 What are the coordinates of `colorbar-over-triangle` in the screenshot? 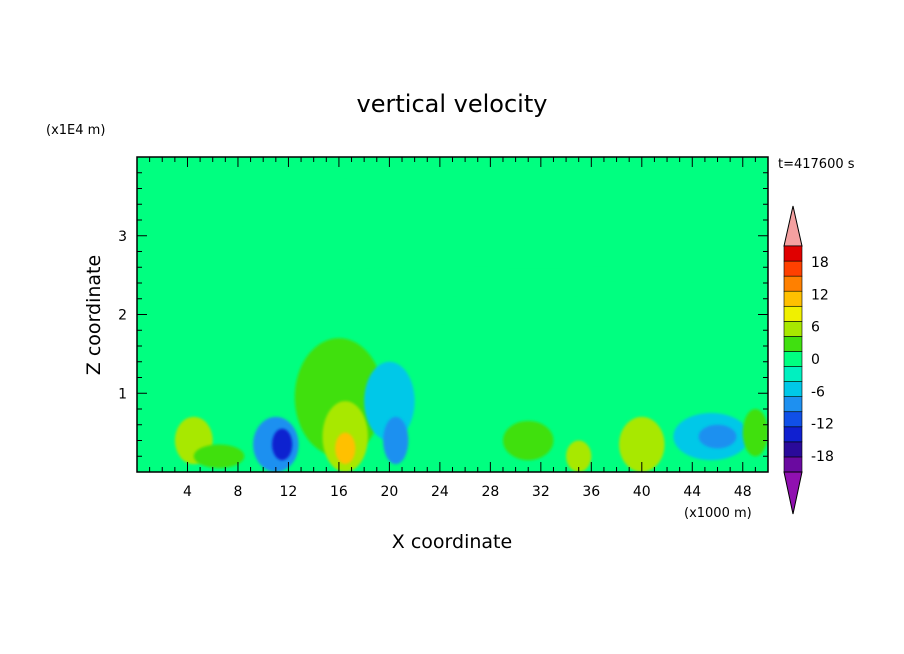 It's located at (793, 226).